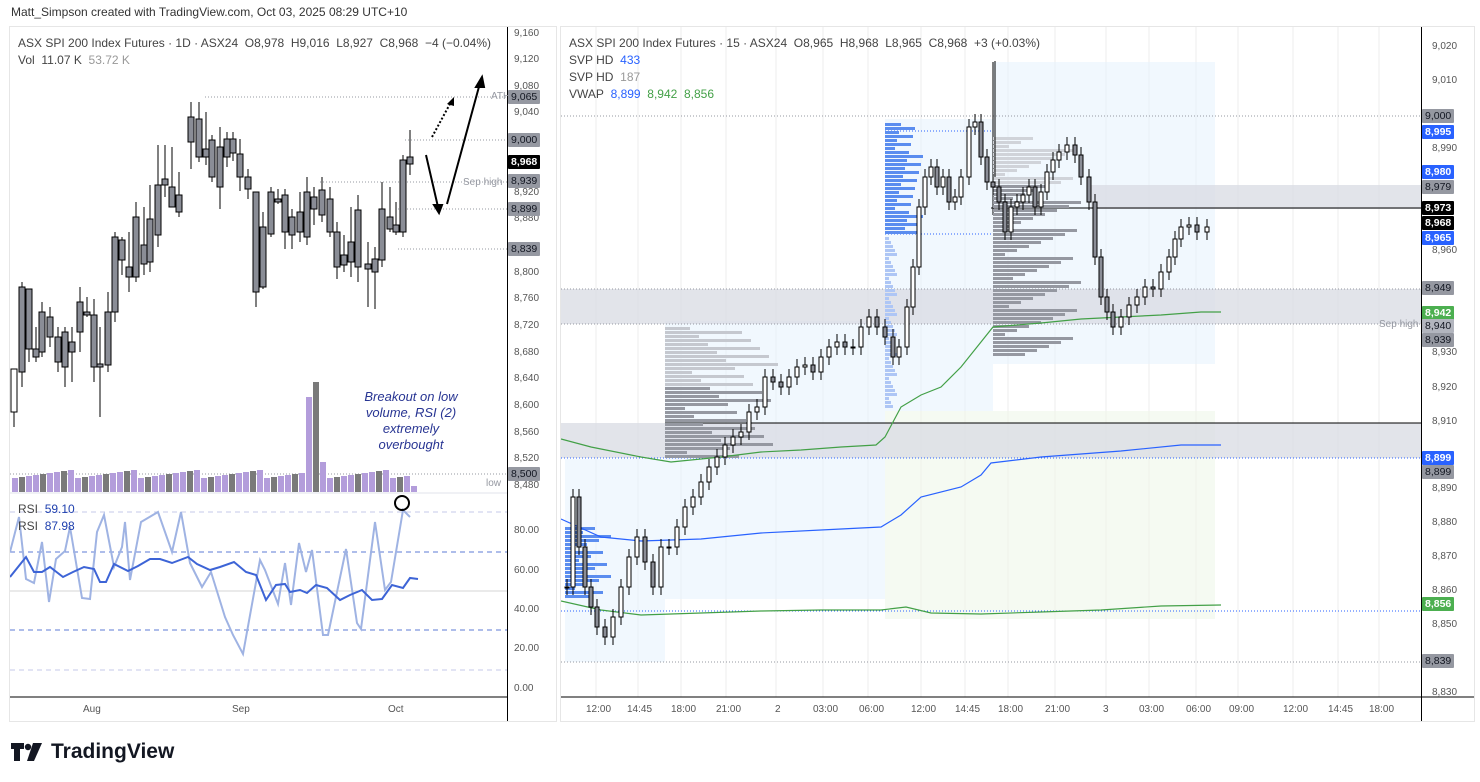 The width and height of the screenshot is (1480, 782). Describe the element at coordinates (1438, 187) in the screenshot. I see `level-price-label: 8,979` at that location.